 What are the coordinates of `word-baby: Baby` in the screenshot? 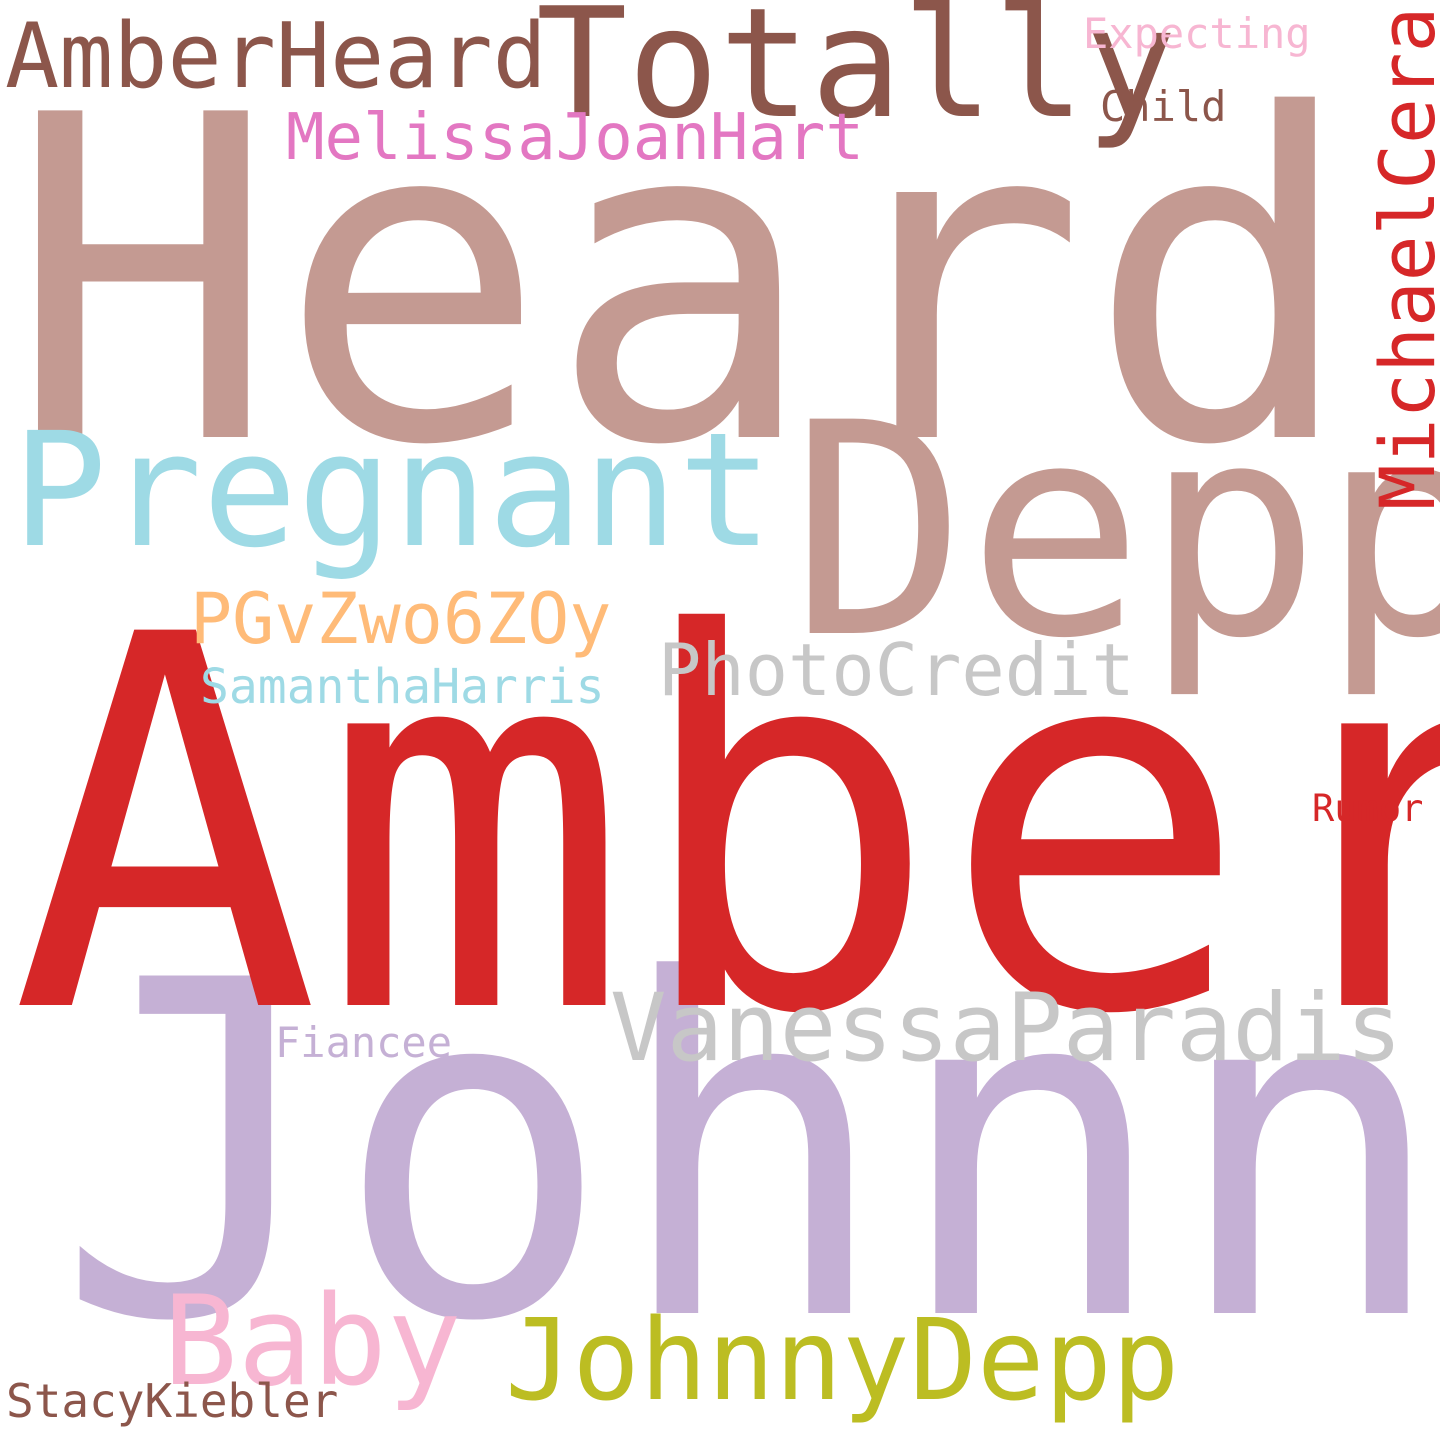 It's located at (312, 1342).